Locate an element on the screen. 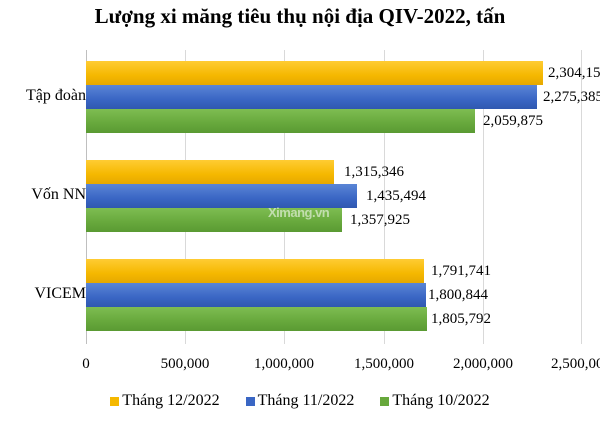 Image resolution: width=600 pixels, height=421 pixels. x-tick-label: 0 is located at coordinates (86, 364).